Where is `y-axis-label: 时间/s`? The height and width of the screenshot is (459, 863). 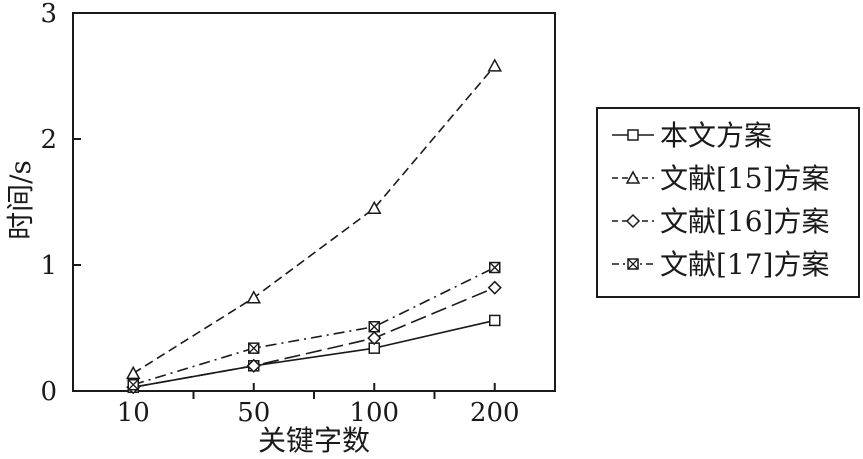
y-axis-label: 时间/s is located at coordinates (20, 200).